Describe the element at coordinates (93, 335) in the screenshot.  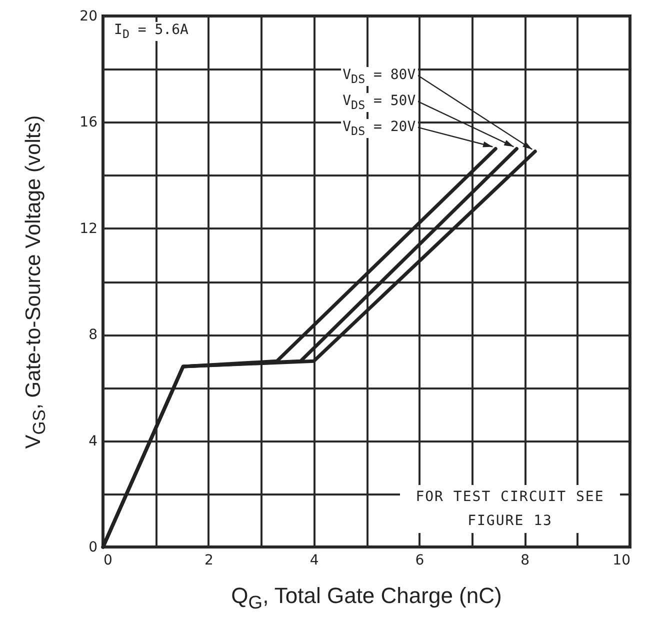
I see `y-tick-label: 8` at that location.